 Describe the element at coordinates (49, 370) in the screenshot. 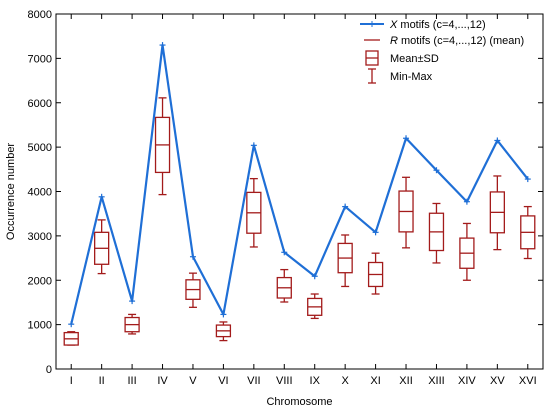

I see `y-tick-label: 0` at that location.